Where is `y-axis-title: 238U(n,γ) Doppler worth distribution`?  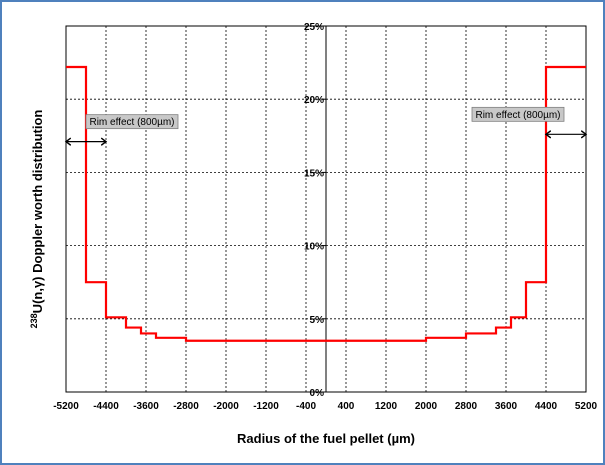
y-axis-title: 238U(n,γ) Doppler worth distribution is located at coordinates (37, 219).